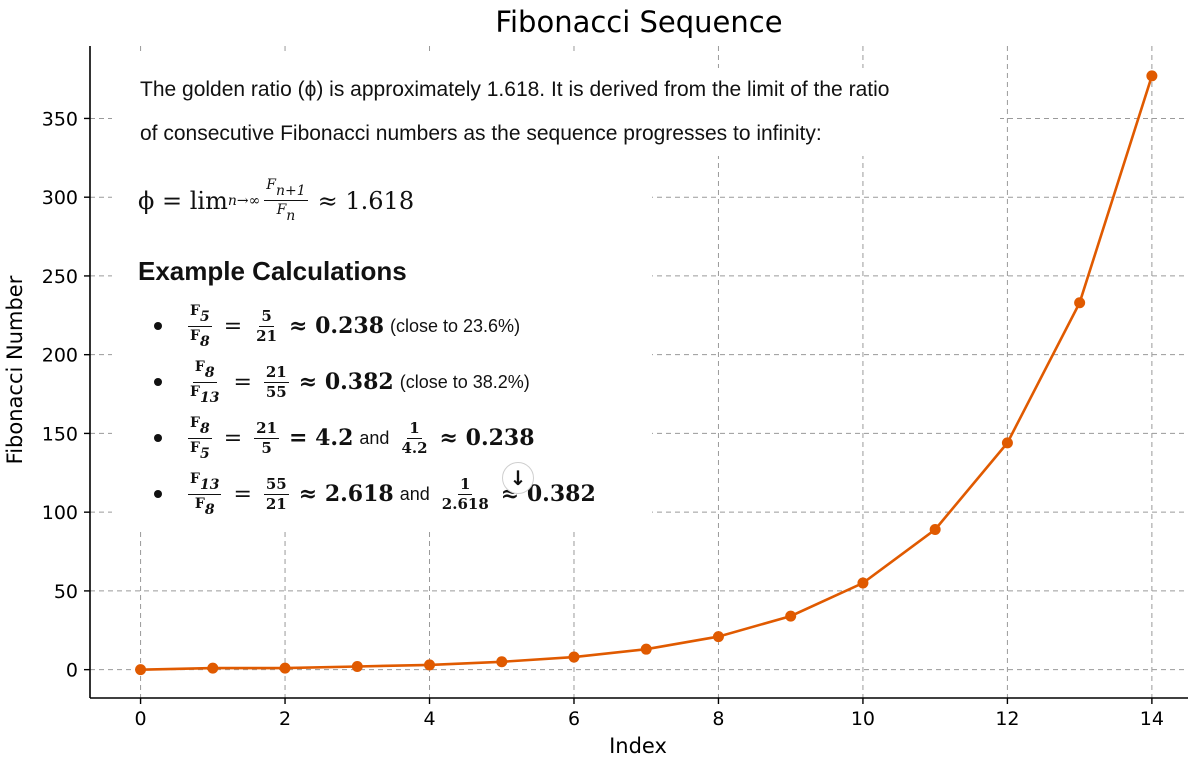 This screenshot has width=1200, height=758. I want to click on y-tick-label: 200, so click(60, 356).